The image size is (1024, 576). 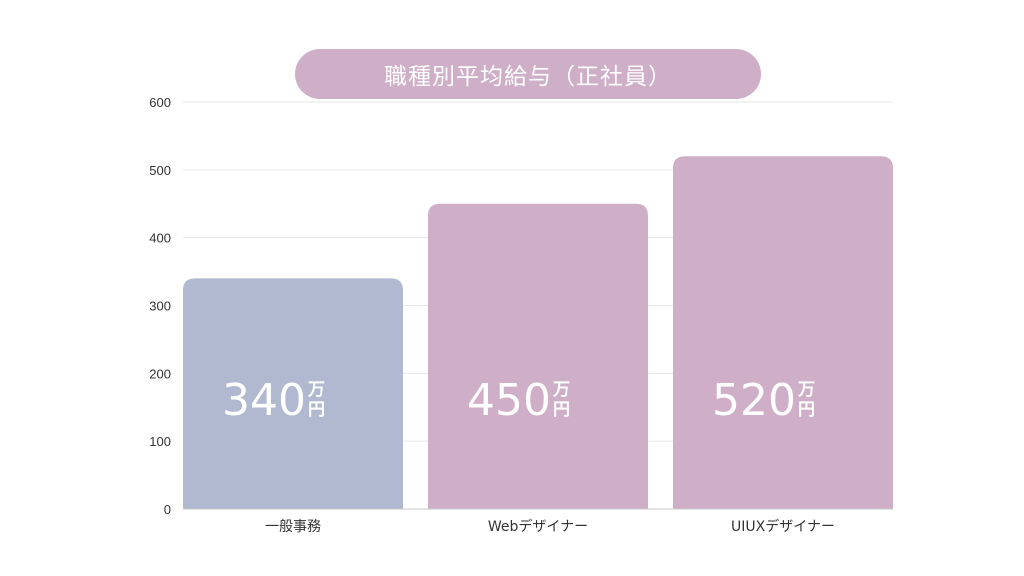 I want to click on x-category-label: Webデザイナー, so click(x=538, y=526).